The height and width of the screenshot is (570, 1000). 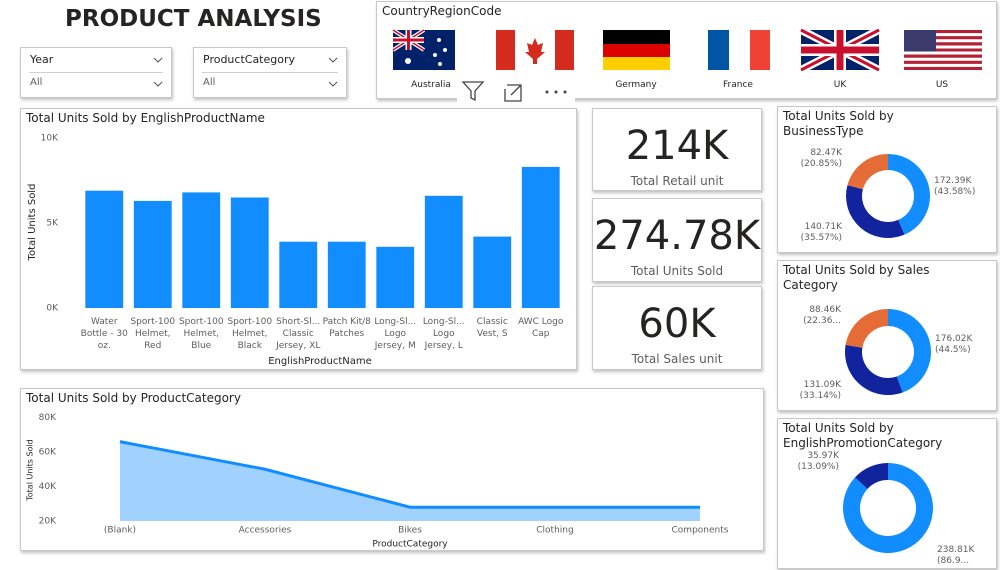 What do you see at coordinates (677, 271) in the screenshot?
I see `card-label: Total Units Sold` at bounding box center [677, 271].